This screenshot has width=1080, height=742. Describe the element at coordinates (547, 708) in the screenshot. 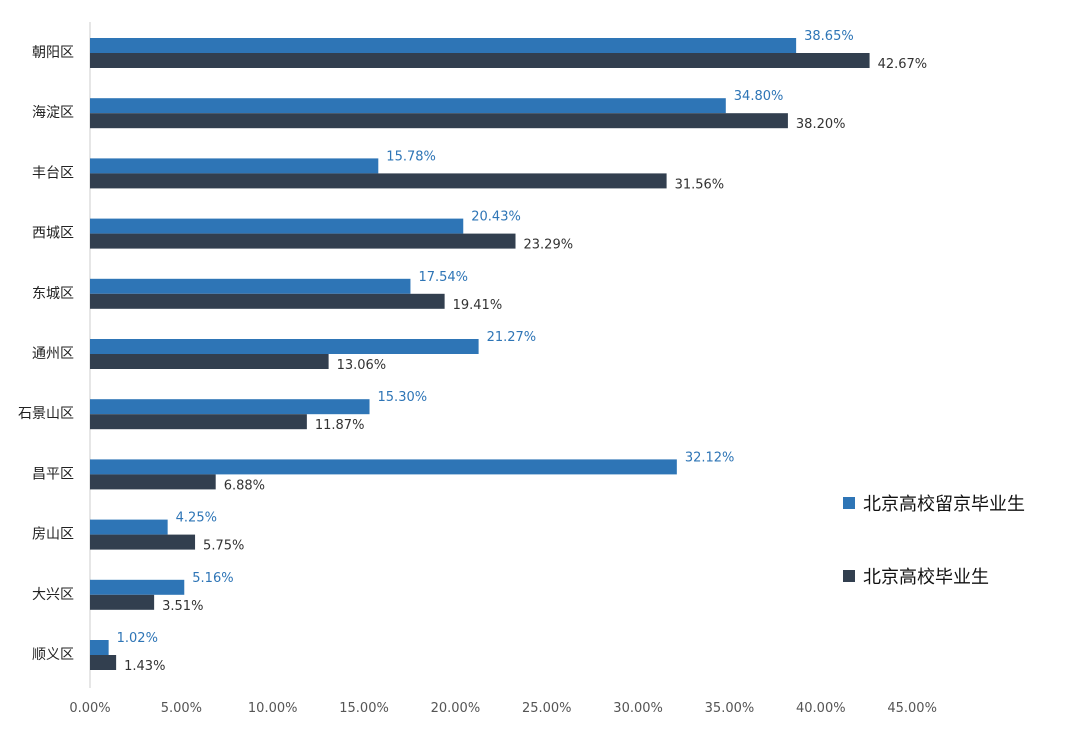

I see `x-tick-label: 25.00%` at that location.